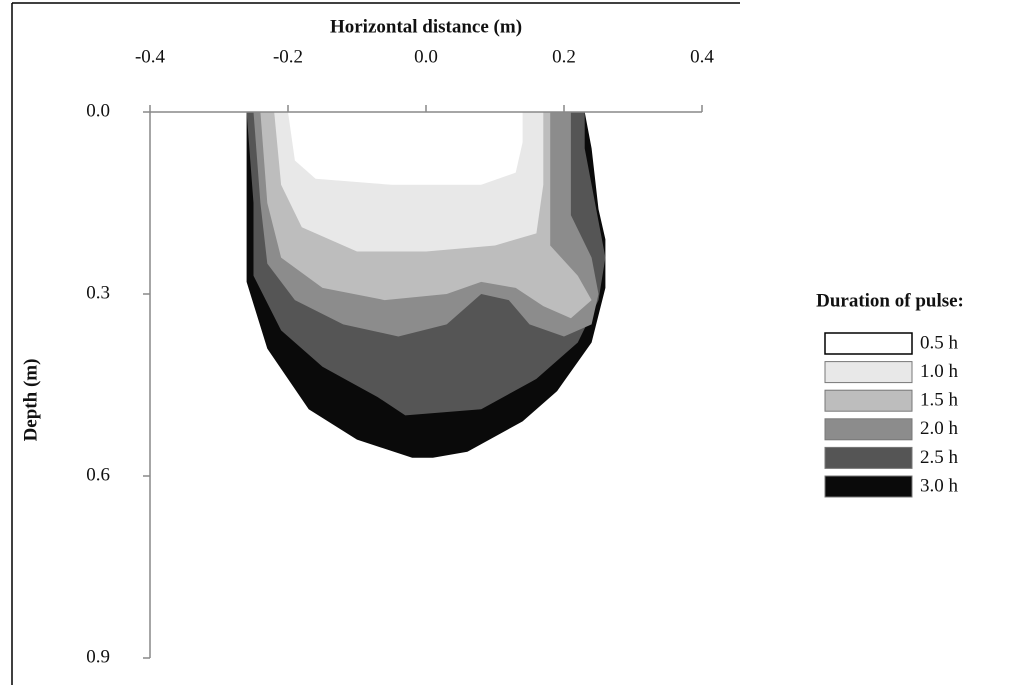  I want to click on y-tick-label: 0.9, so click(98, 656).